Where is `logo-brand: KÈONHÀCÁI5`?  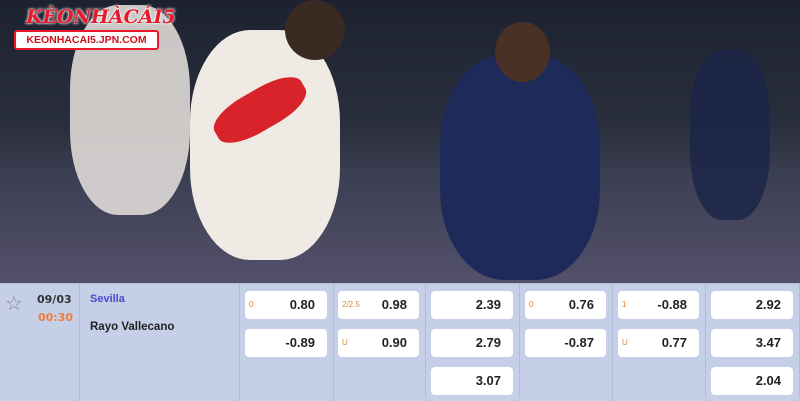
logo-brand: KÈONHÀCÁI5 is located at coordinates (101, 17).